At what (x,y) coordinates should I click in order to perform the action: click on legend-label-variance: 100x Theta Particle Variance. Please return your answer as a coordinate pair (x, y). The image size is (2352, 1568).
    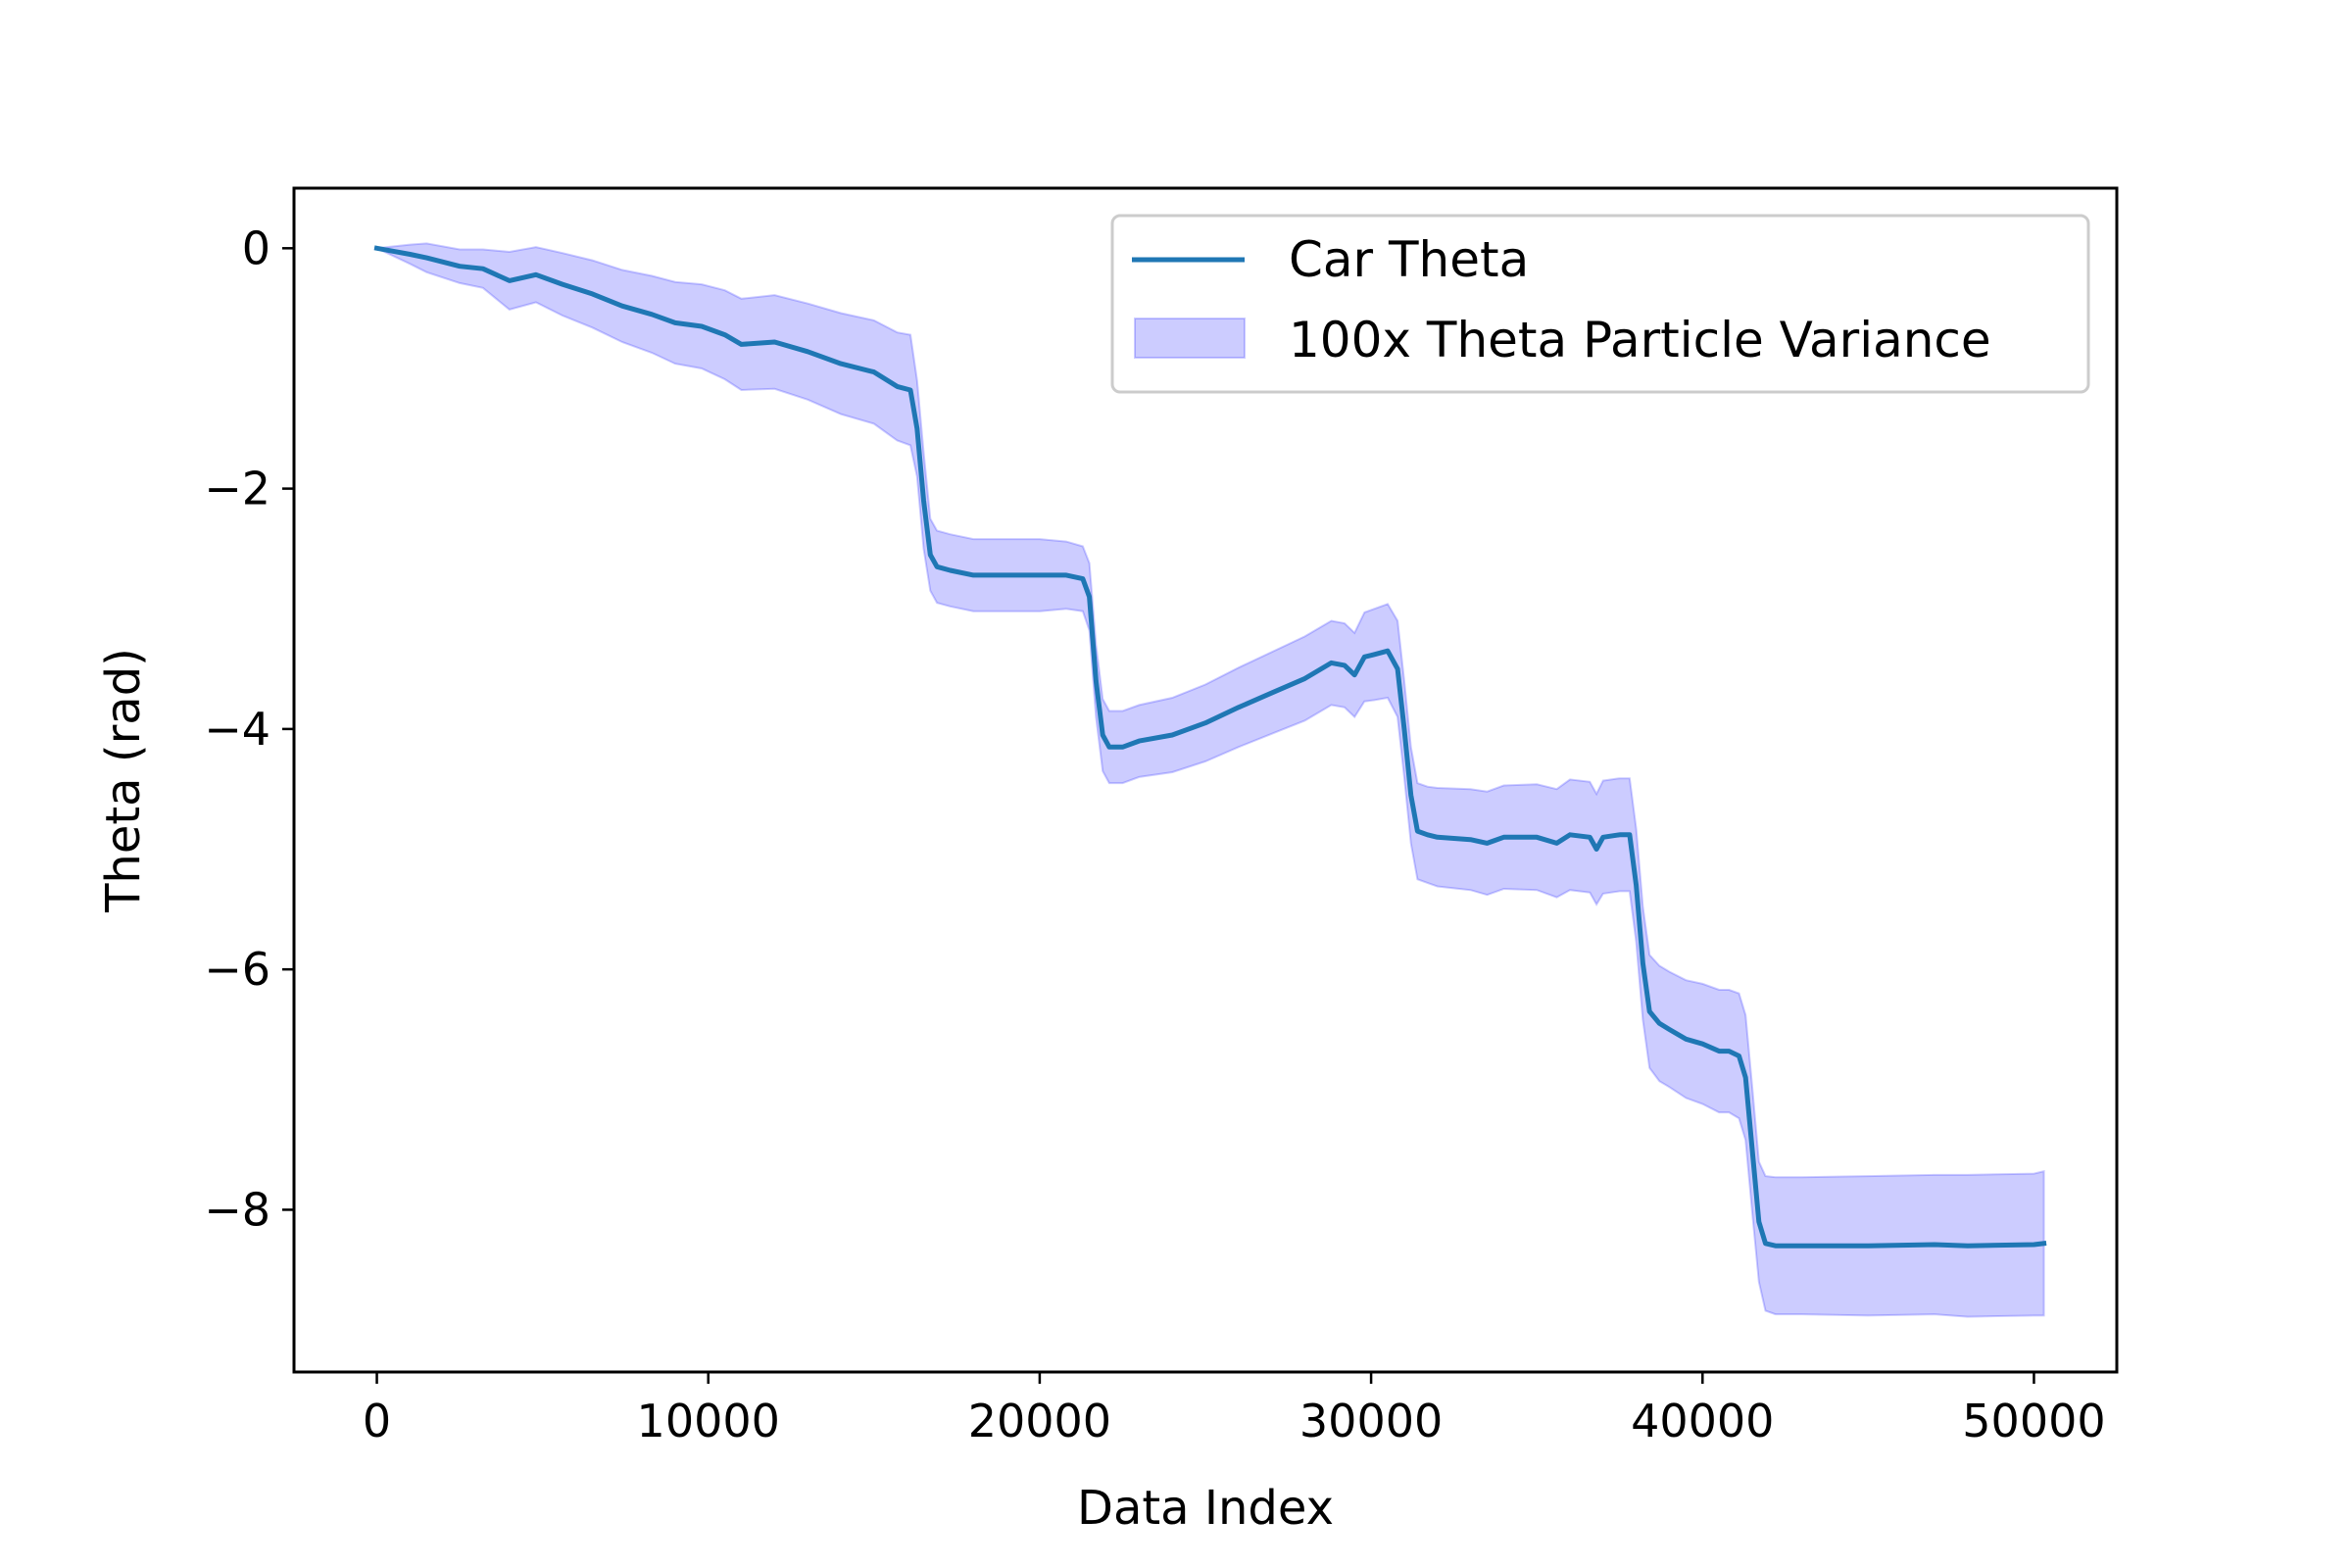
    Looking at the image, I should click on (1640, 340).